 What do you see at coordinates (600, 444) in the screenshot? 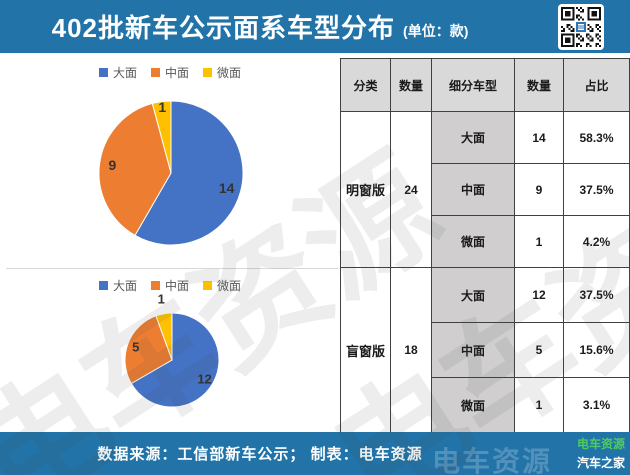
I see `brand-line1: 电车资源` at bounding box center [600, 444].